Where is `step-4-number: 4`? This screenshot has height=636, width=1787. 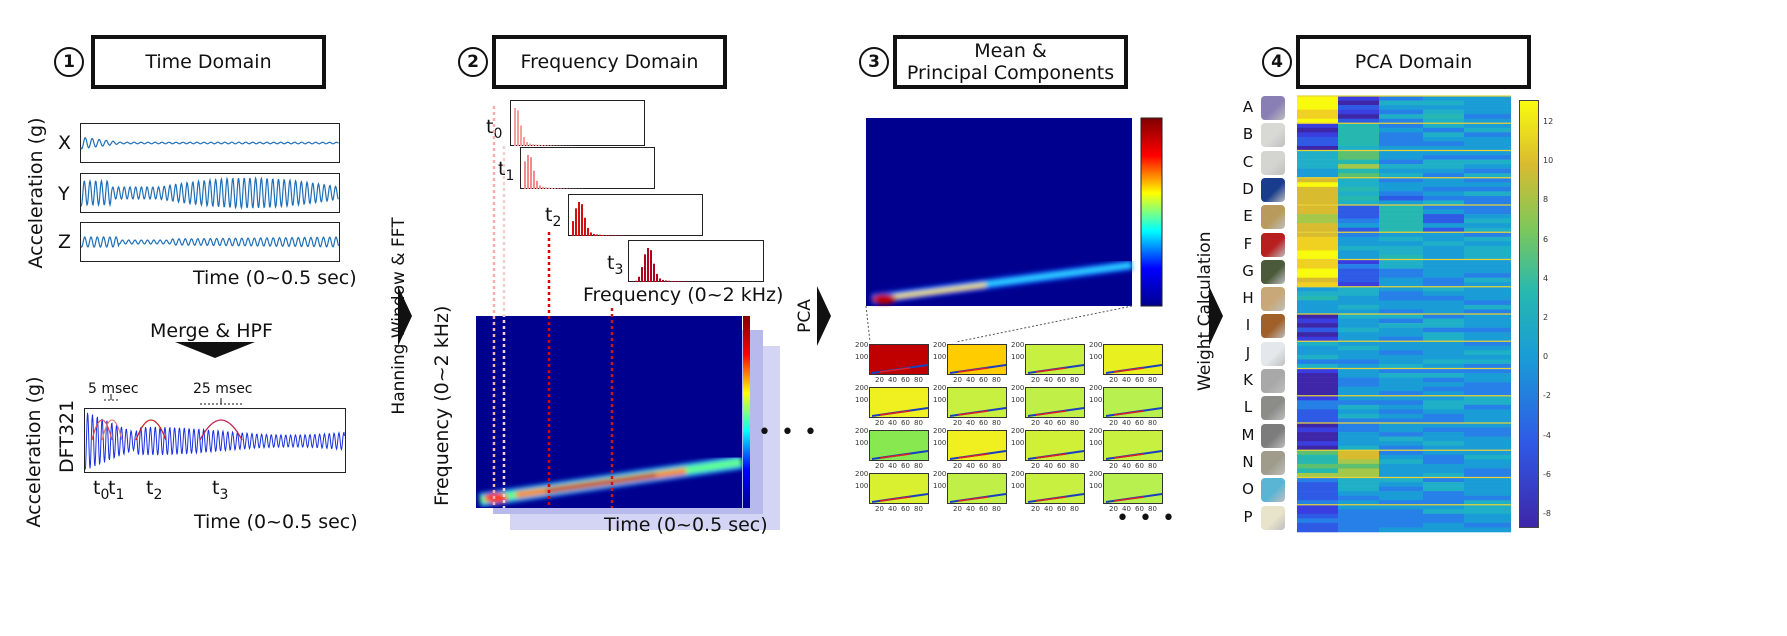
step-4-number: 4 is located at coordinates (1277, 62).